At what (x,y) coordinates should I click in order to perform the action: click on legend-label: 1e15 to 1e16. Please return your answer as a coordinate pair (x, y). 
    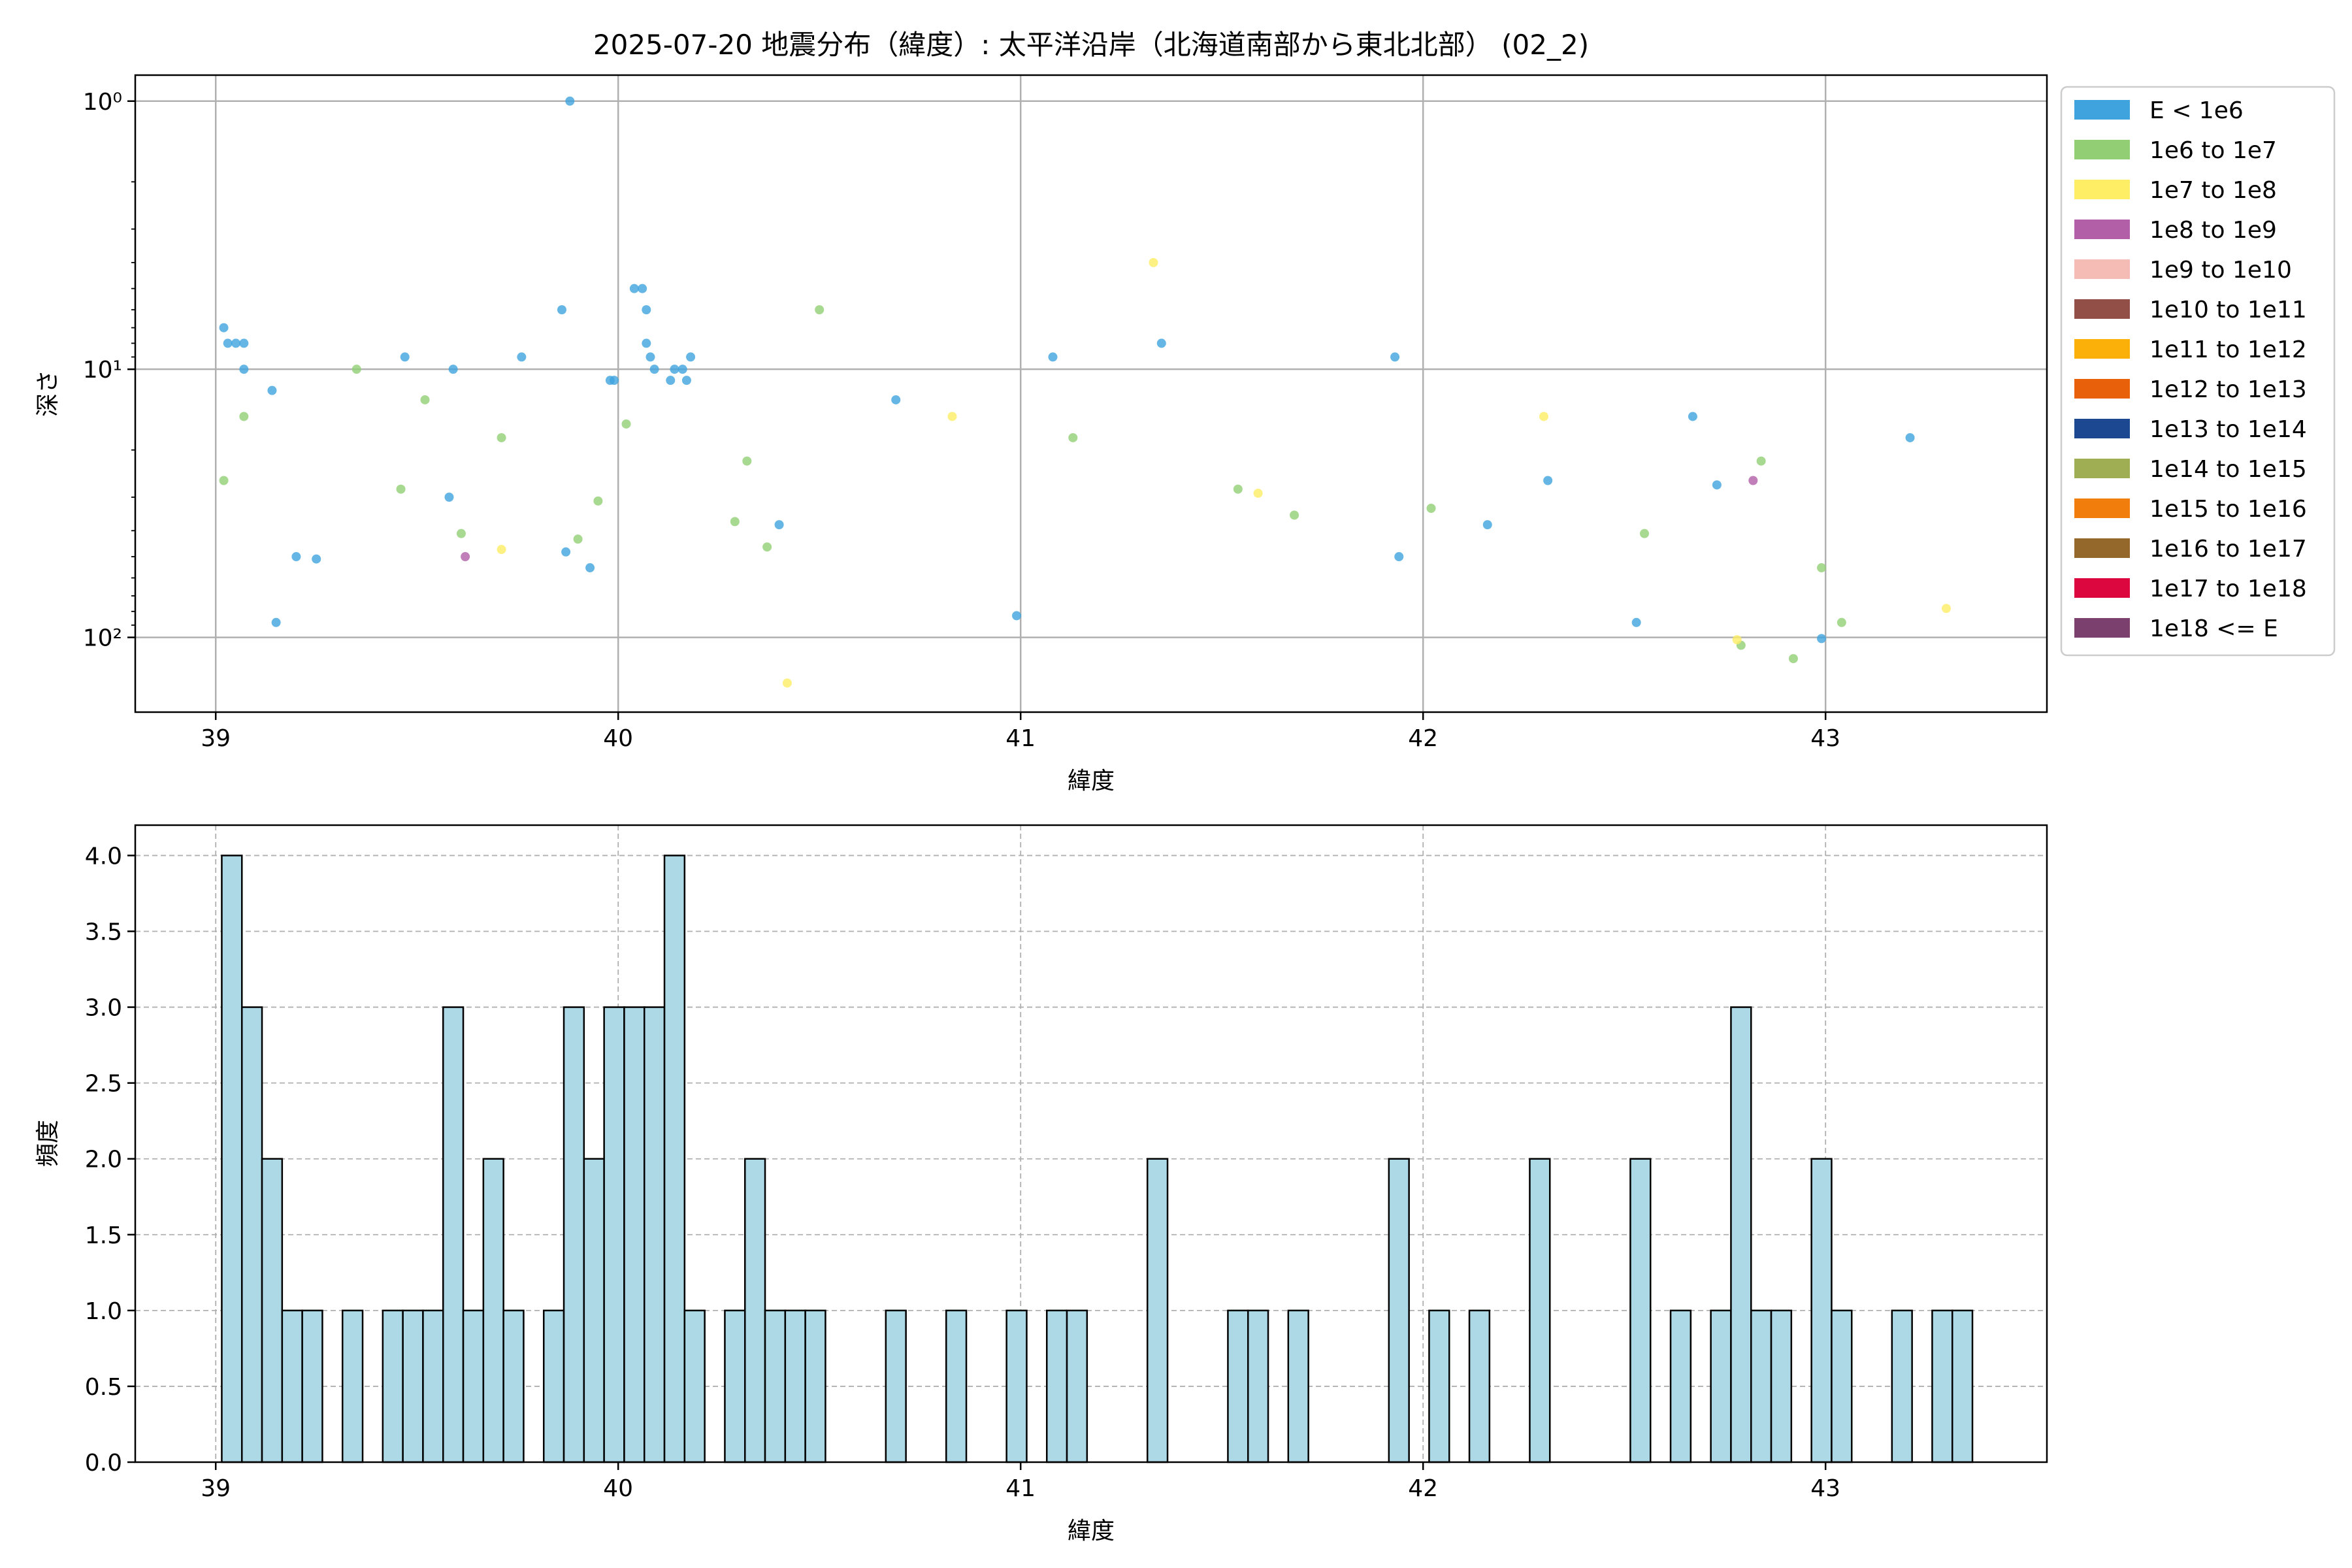
    Looking at the image, I should click on (2228, 509).